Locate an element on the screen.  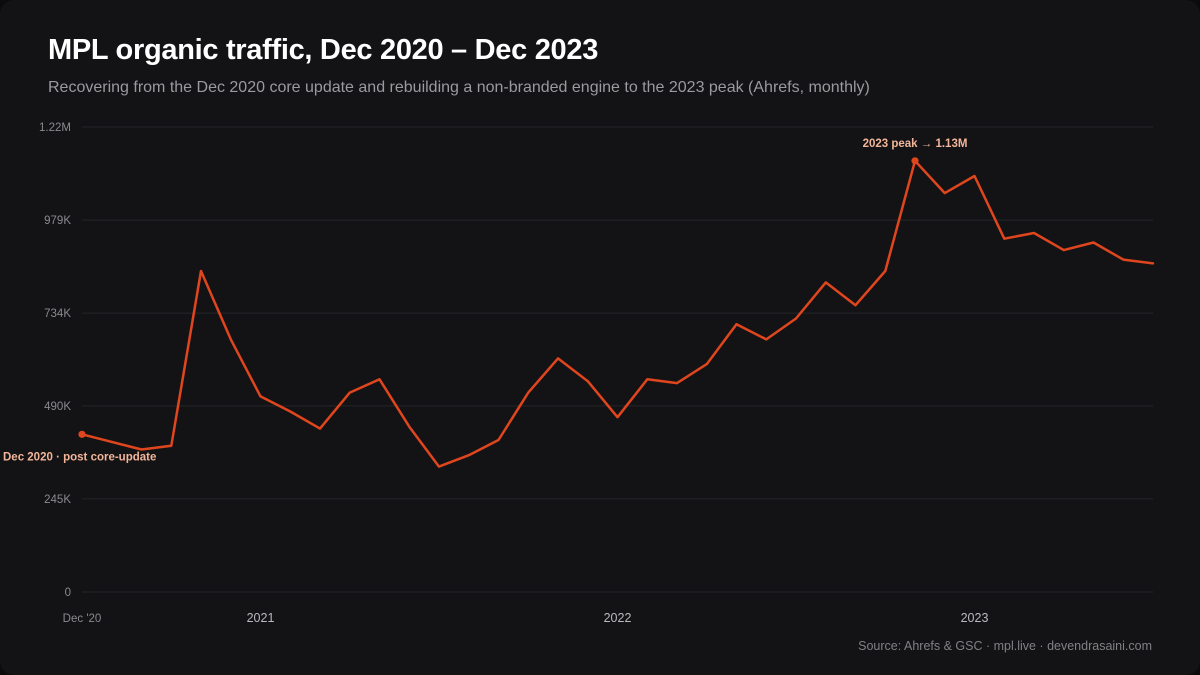
y-tick-label: 0 is located at coordinates (68, 593).